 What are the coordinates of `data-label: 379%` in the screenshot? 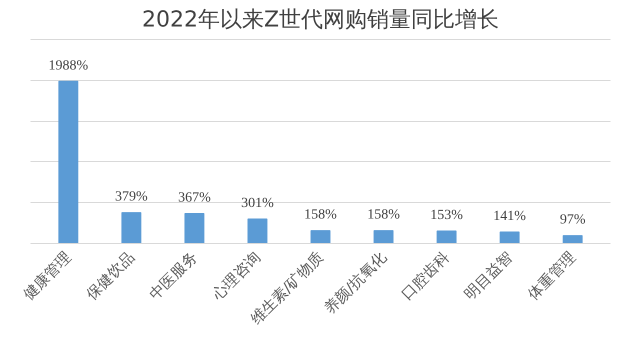 It's located at (131, 197).